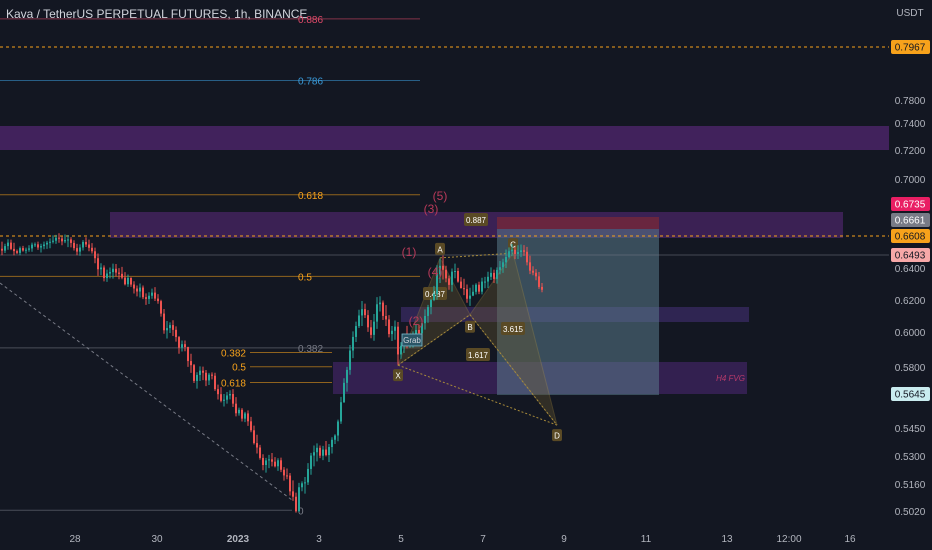 The height and width of the screenshot is (550, 932). What do you see at coordinates (146, 391) in the screenshot?
I see `fib-trend-line` at bounding box center [146, 391].